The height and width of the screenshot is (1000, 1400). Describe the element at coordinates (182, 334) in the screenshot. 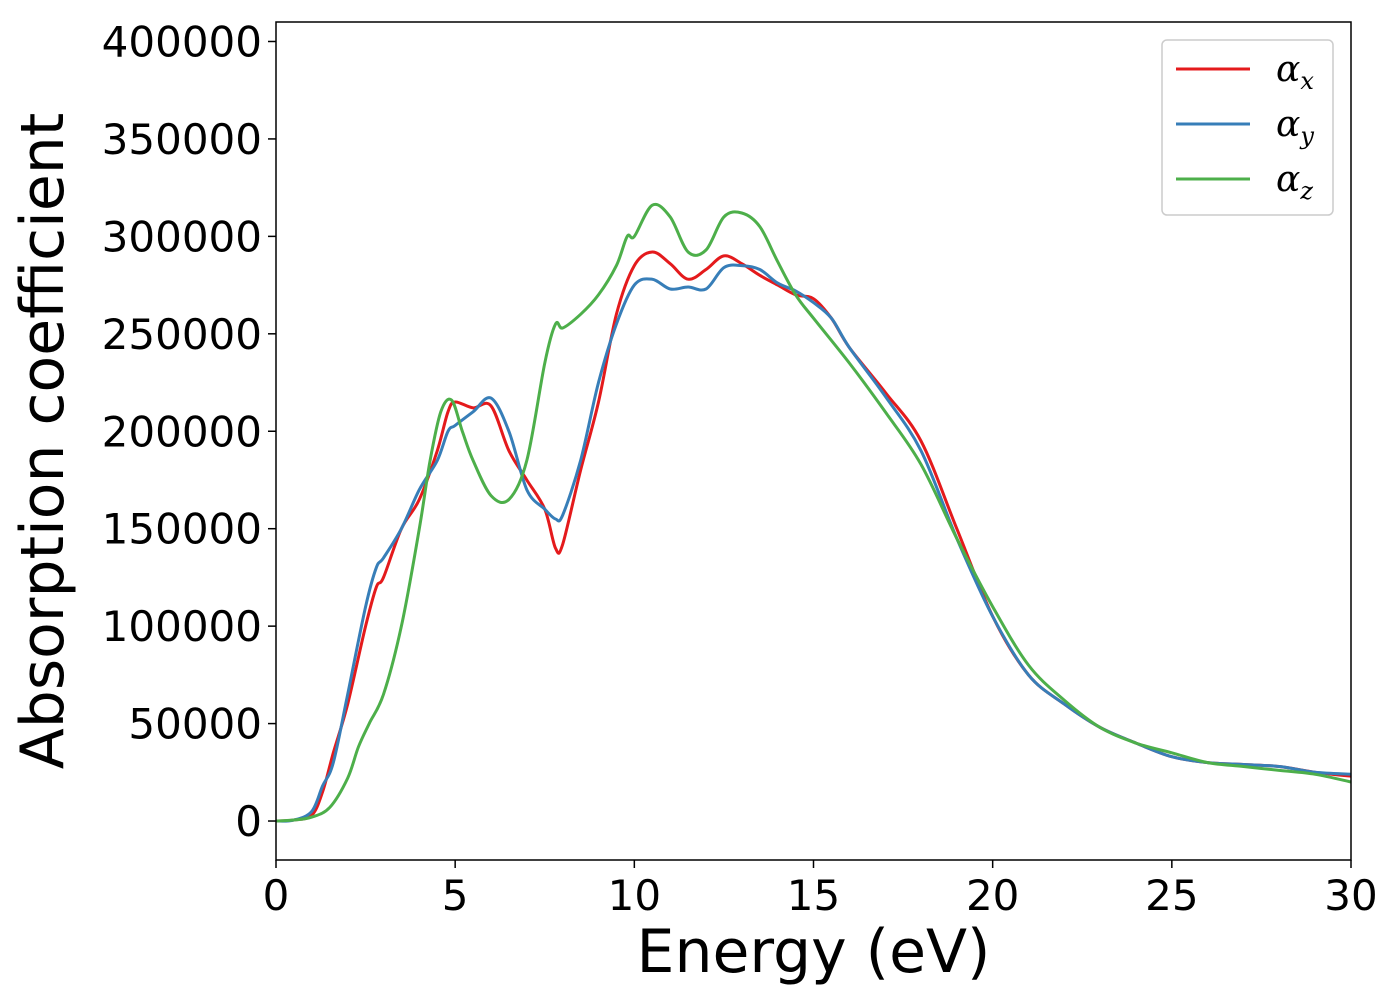

I see `y-tick-label: 250000` at that location.